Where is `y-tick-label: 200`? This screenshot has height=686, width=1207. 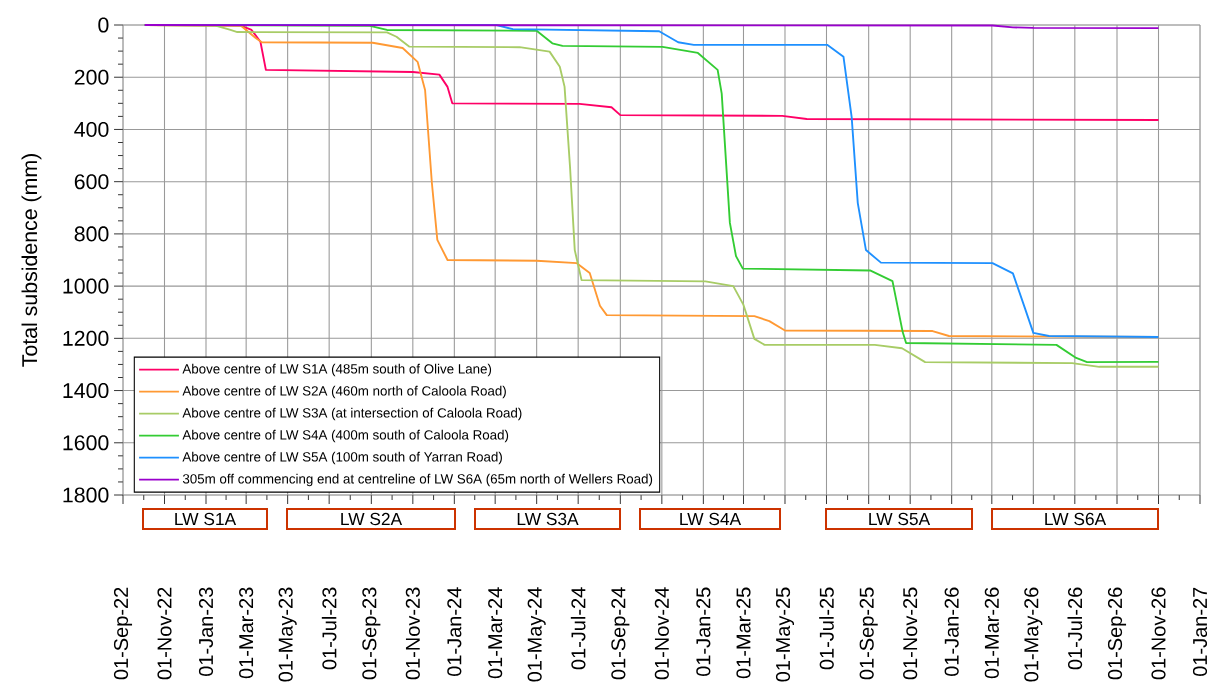 y-tick-label: 200 is located at coordinates (91, 77).